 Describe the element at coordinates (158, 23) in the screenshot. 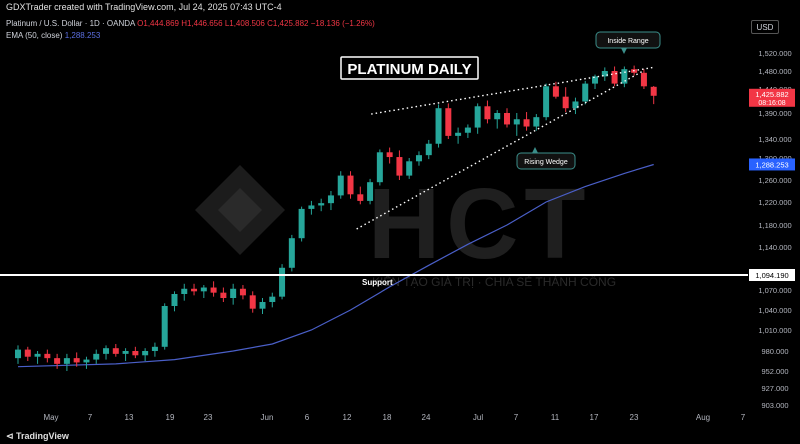

I see `ohlc-open: O1,444.869` at that location.